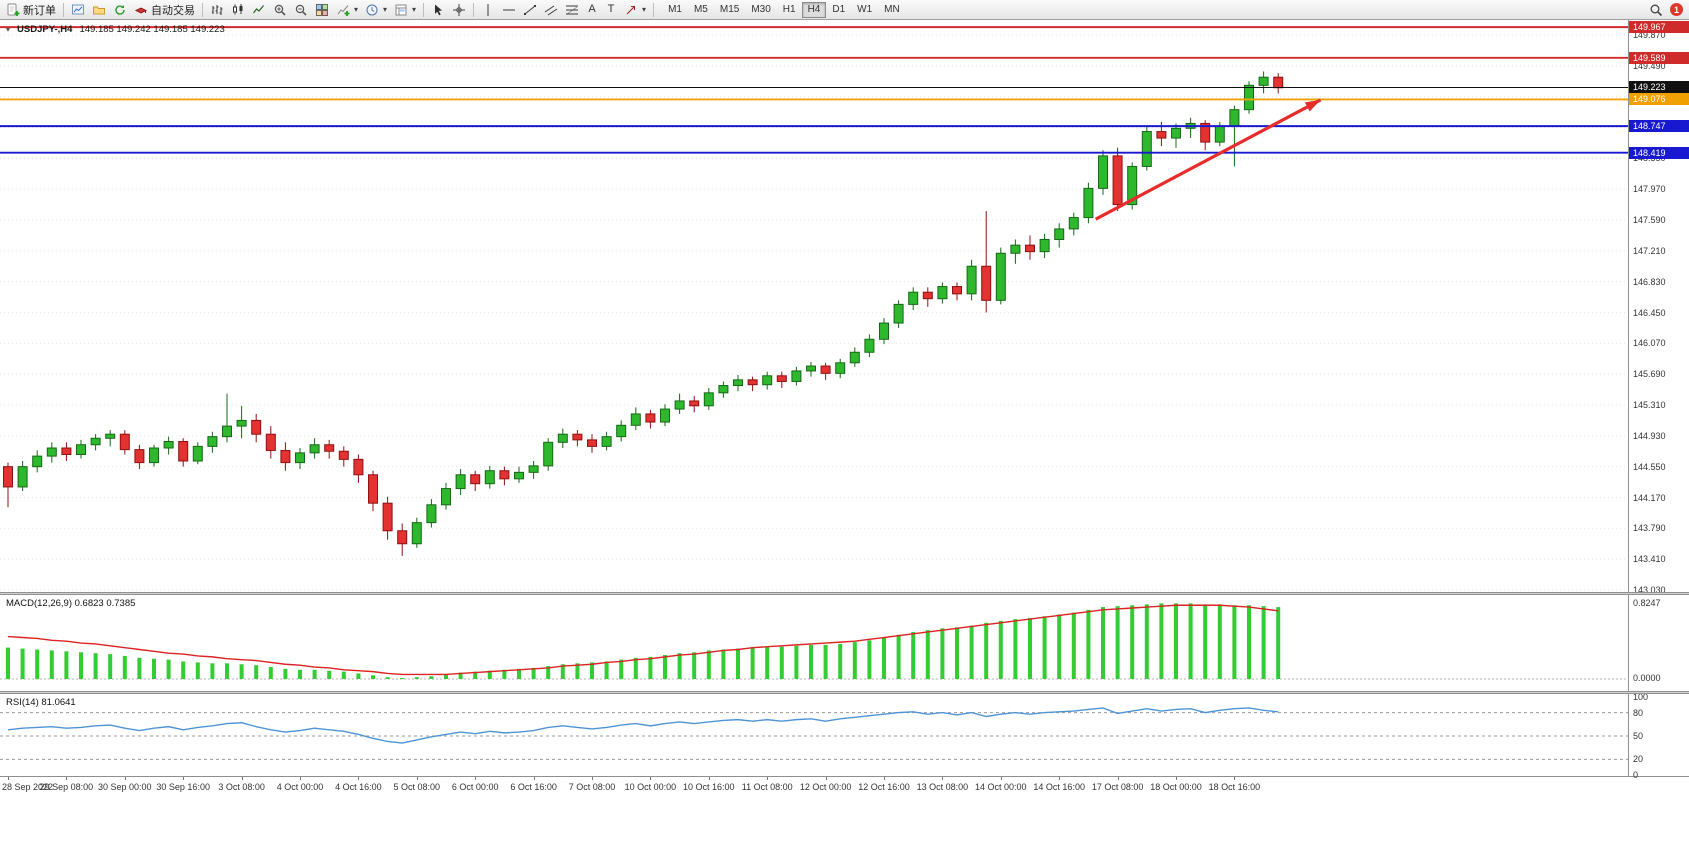 The width and height of the screenshot is (1689, 858). I want to click on crosshair-icon, so click(459, 9).